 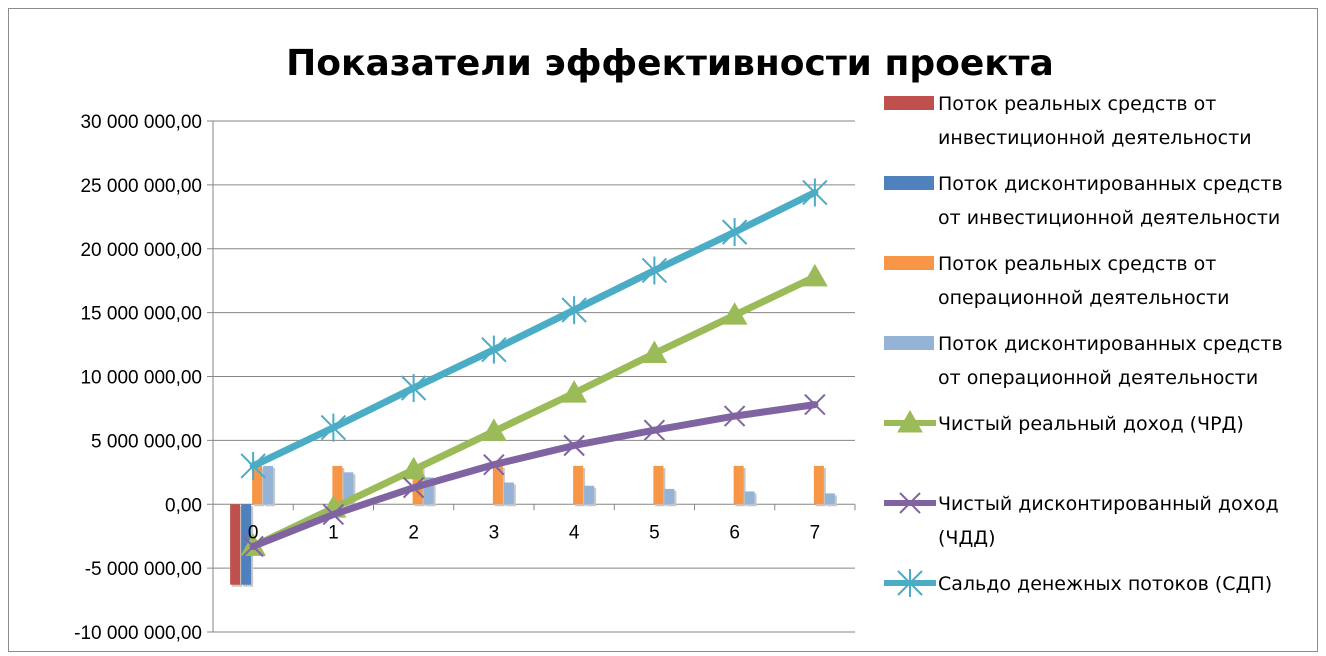 I want to click on y-tick-label: 30 000 000,00, so click(x=141, y=122).